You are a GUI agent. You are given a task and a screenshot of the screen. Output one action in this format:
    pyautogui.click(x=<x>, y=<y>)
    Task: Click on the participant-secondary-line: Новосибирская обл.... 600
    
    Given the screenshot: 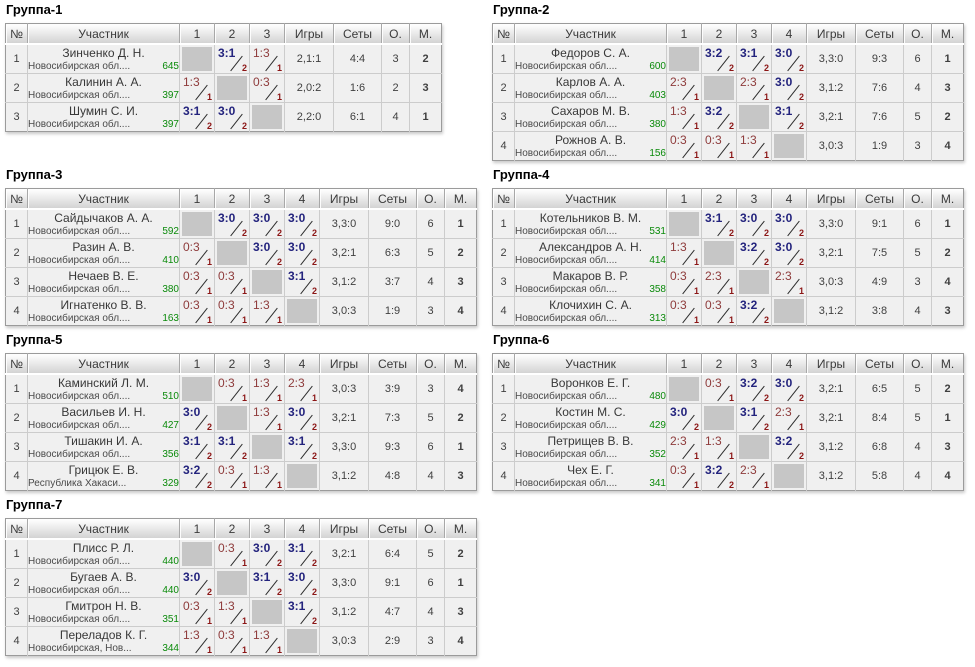 What is the action you would take?
    pyautogui.click(x=590, y=66)
    